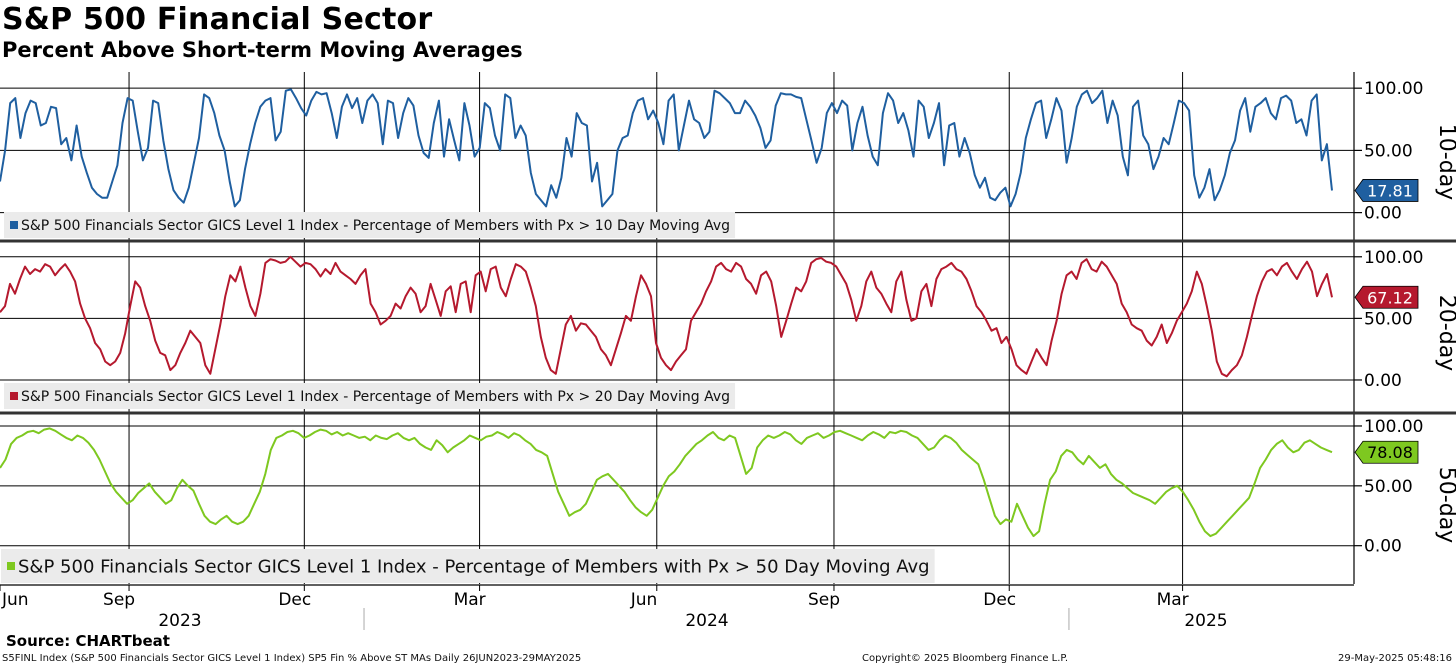 This screenshot has width=1456, height=668. Describe the element at coordinates (706, 621) in the screenshot. I see `x-tick-label-year: 2024` at that location.